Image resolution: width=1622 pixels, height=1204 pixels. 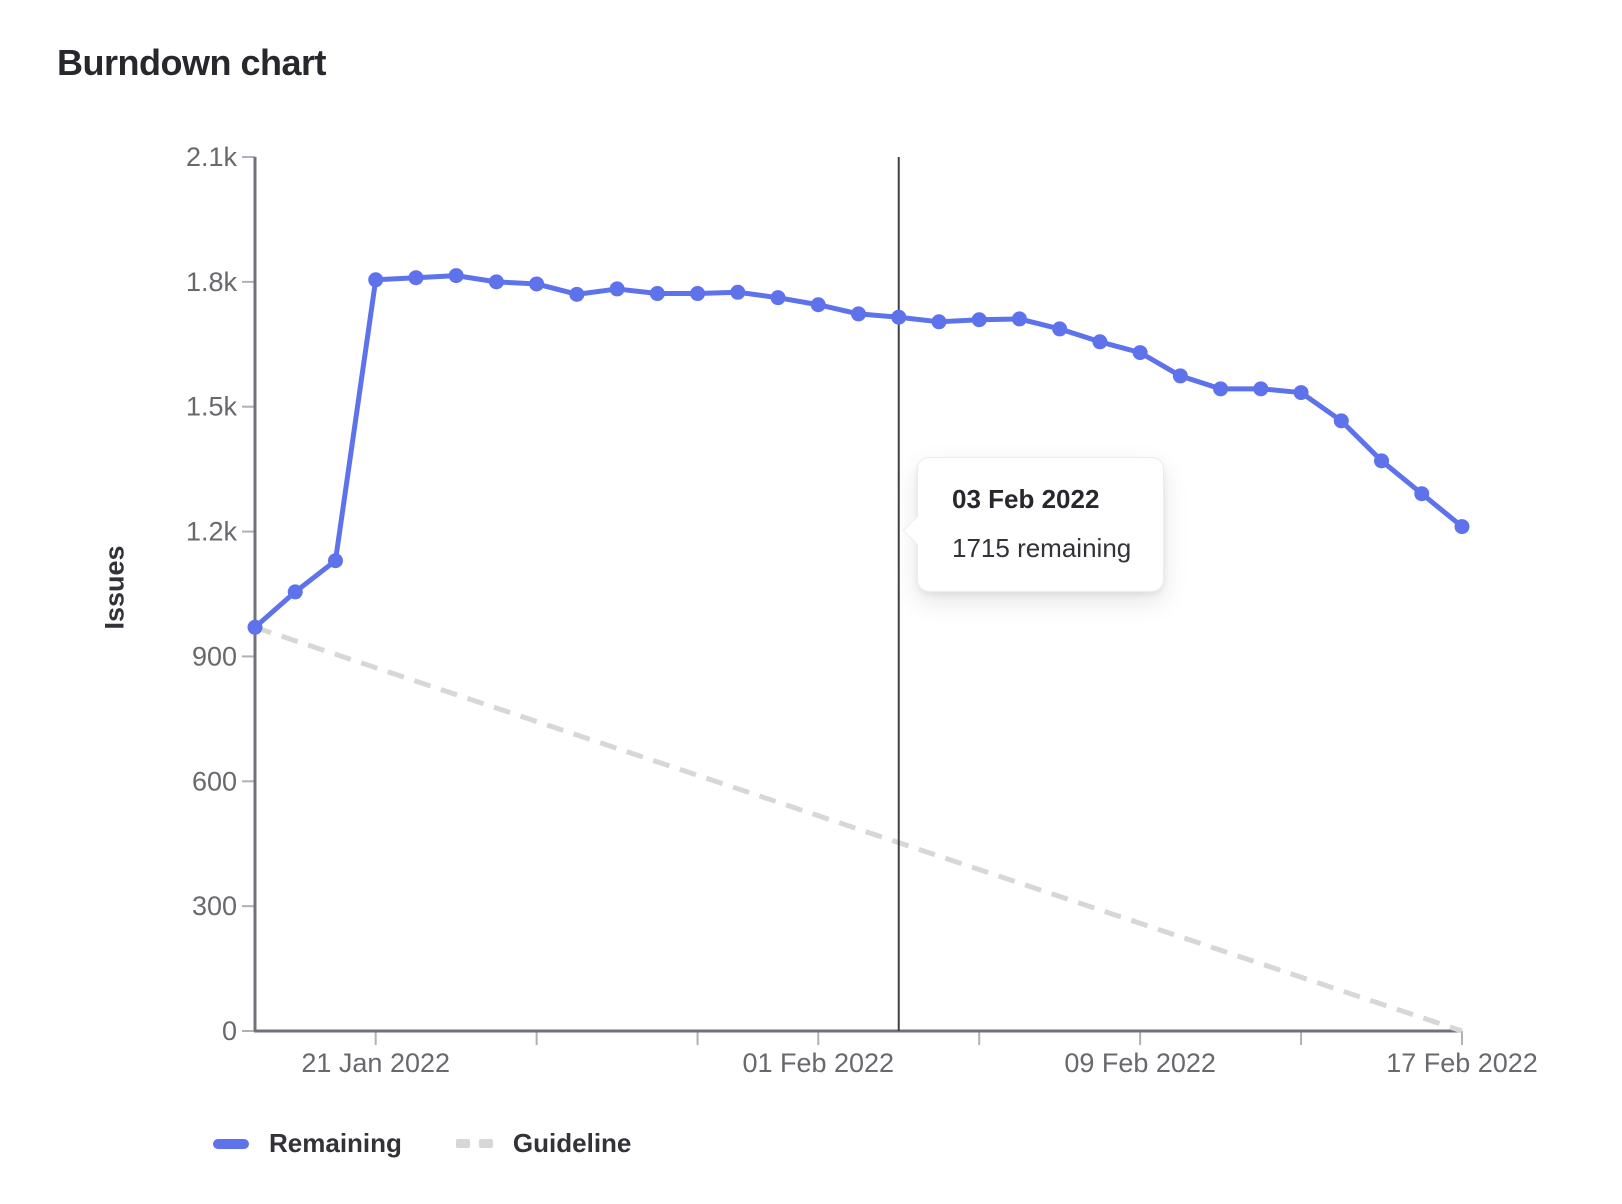 I want to click on legend-item-remaining: Remaining, so click(x=307, y=1143).